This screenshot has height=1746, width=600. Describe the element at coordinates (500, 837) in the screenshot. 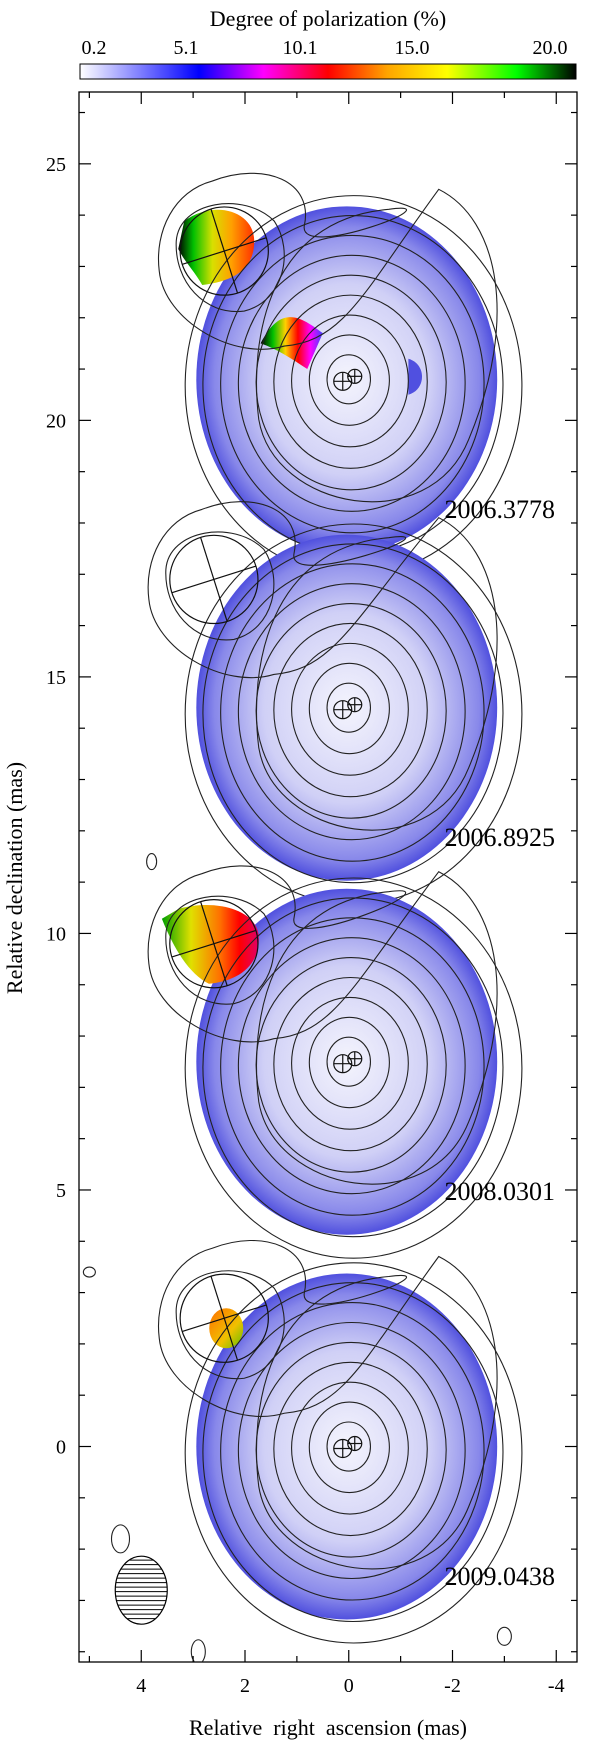

I see `epoch-label: 2006.8925` at that location.